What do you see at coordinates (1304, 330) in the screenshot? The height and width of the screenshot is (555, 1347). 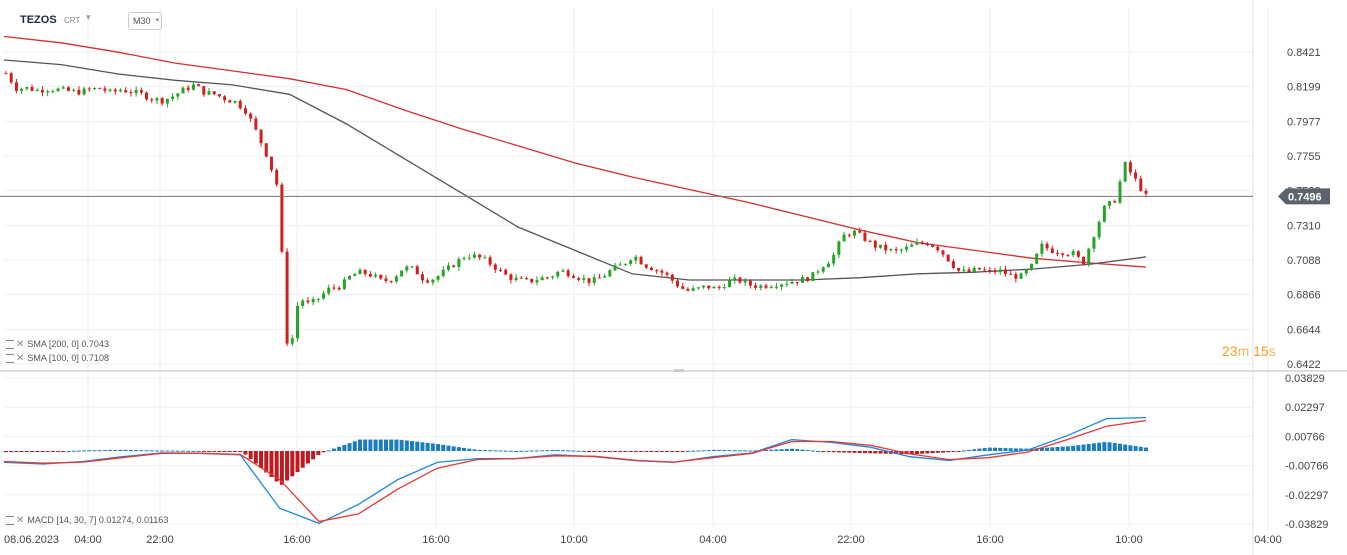 I see `price-tick-label: 0.6644` at bounding box center [1304, 330].